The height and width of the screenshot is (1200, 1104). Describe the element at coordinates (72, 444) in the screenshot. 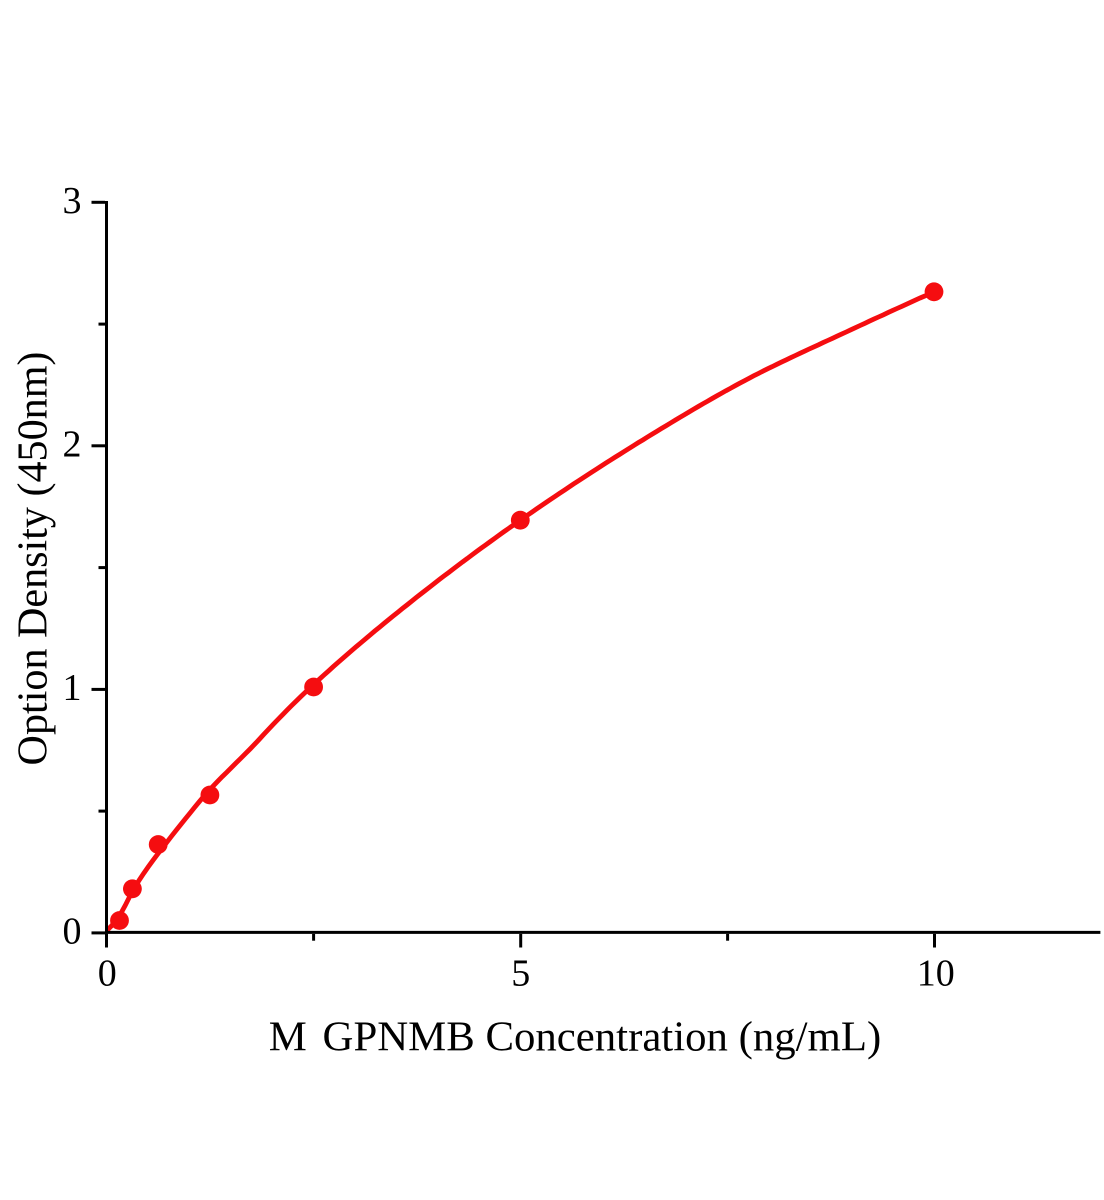

I see `svg-text: 2` at that location.